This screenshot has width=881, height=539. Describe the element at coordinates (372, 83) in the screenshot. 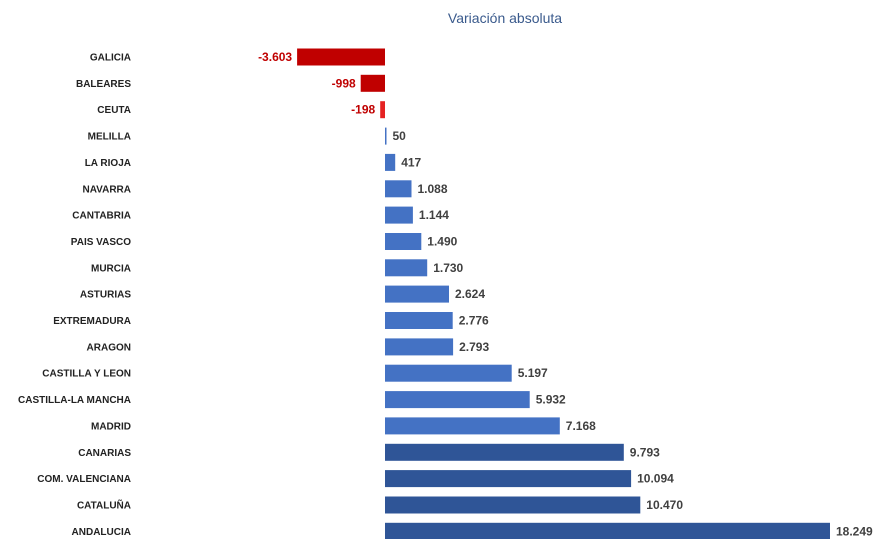

I see `bar-baleares` at that location.